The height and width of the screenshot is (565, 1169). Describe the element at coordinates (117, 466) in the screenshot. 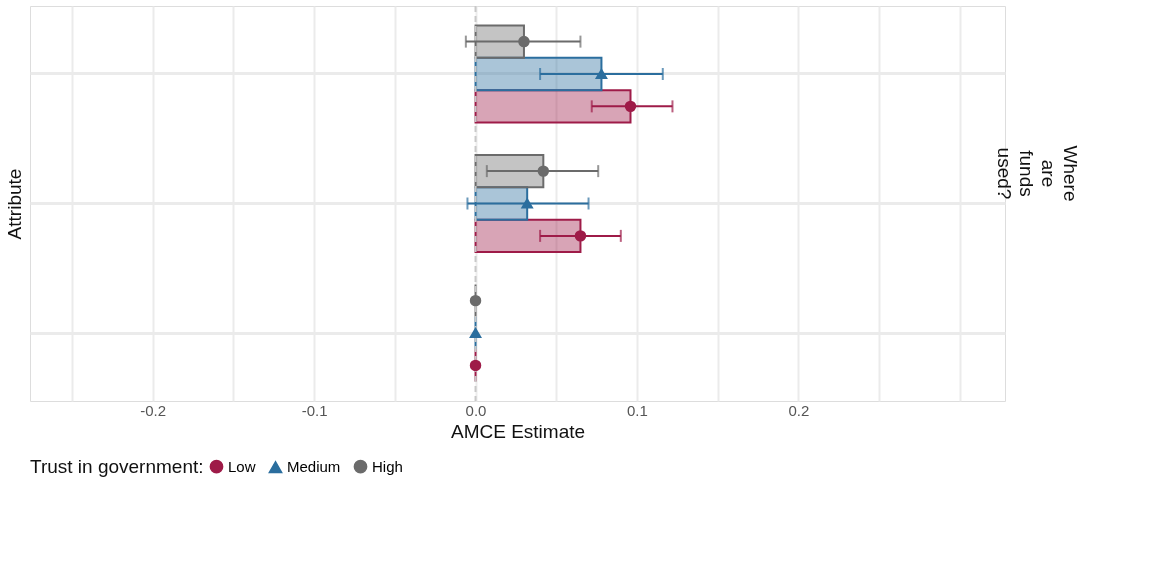

I see `legend-title: Trust in government:` at that location.